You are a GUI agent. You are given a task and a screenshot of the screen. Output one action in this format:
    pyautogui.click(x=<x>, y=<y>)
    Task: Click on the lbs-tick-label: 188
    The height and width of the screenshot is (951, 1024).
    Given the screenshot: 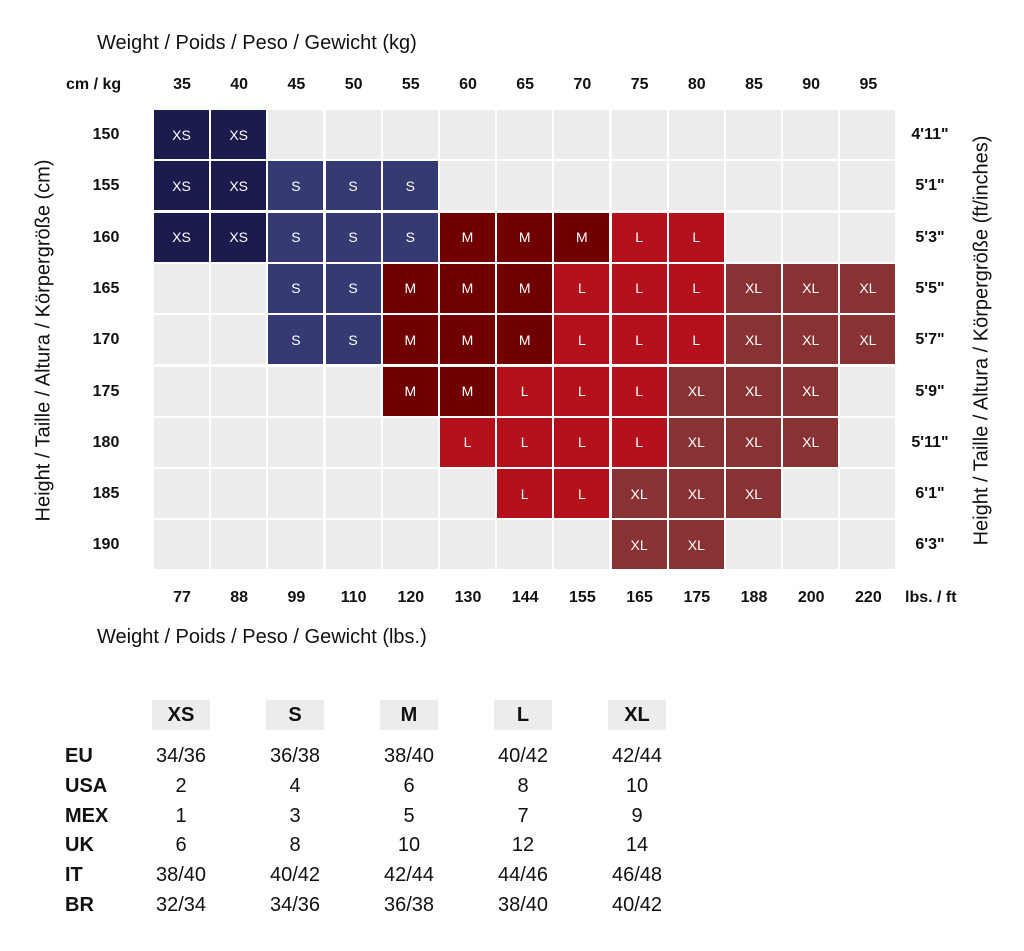 What is the action you would take?
    pyautogui.click(x=754, y=597)
    